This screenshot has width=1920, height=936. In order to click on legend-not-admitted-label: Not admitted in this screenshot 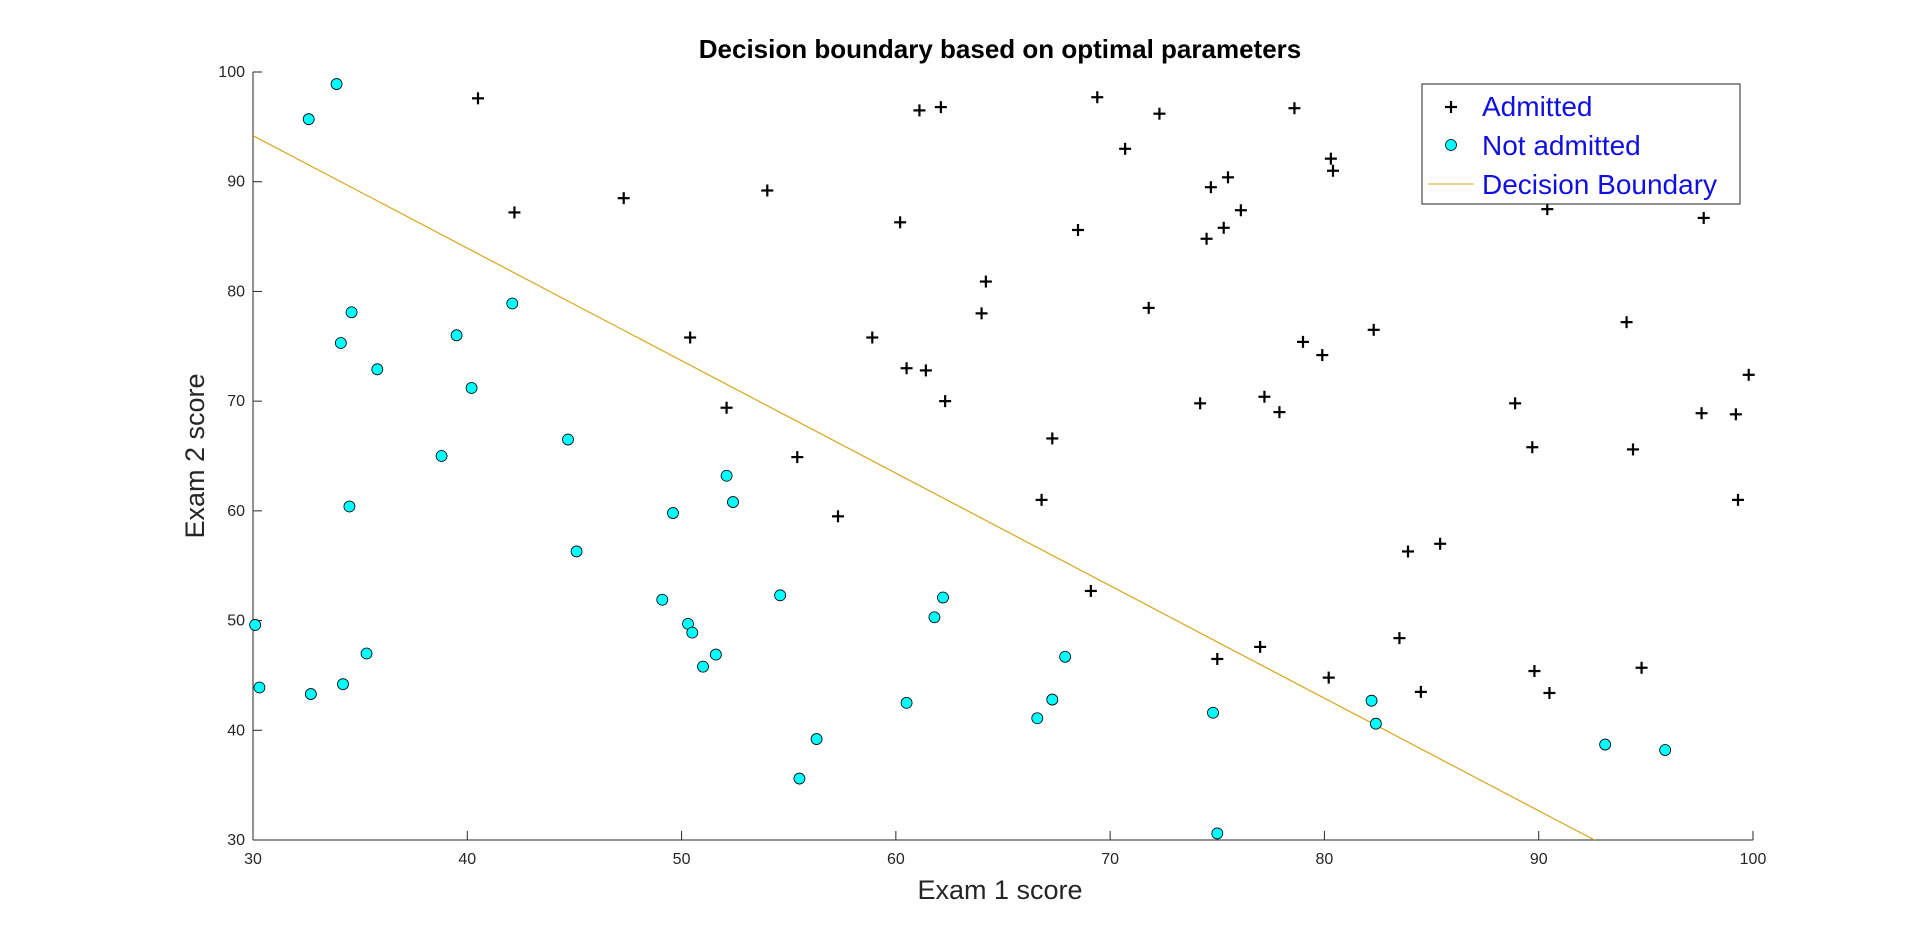, I will do `click(1561, 145)`.